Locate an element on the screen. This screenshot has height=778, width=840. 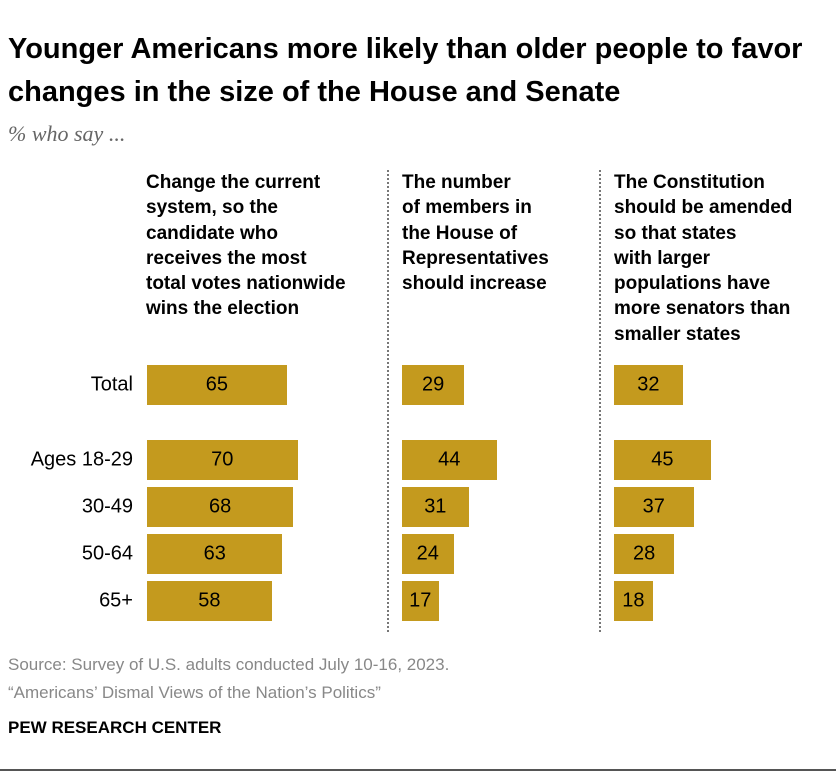
row-label: 50-64 is located at coordinates (107, 553).